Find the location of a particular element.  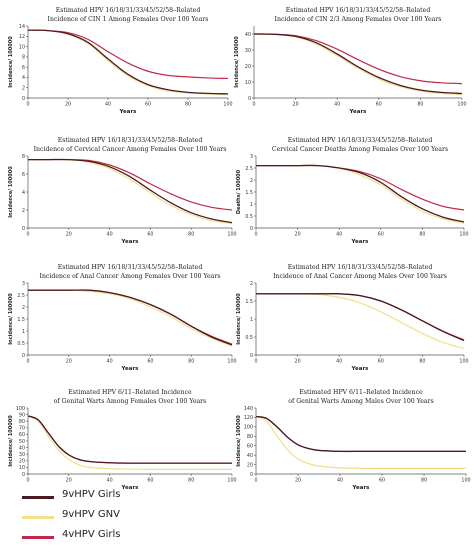

y-tick-label: 1 is located at coordinates (23, 332).